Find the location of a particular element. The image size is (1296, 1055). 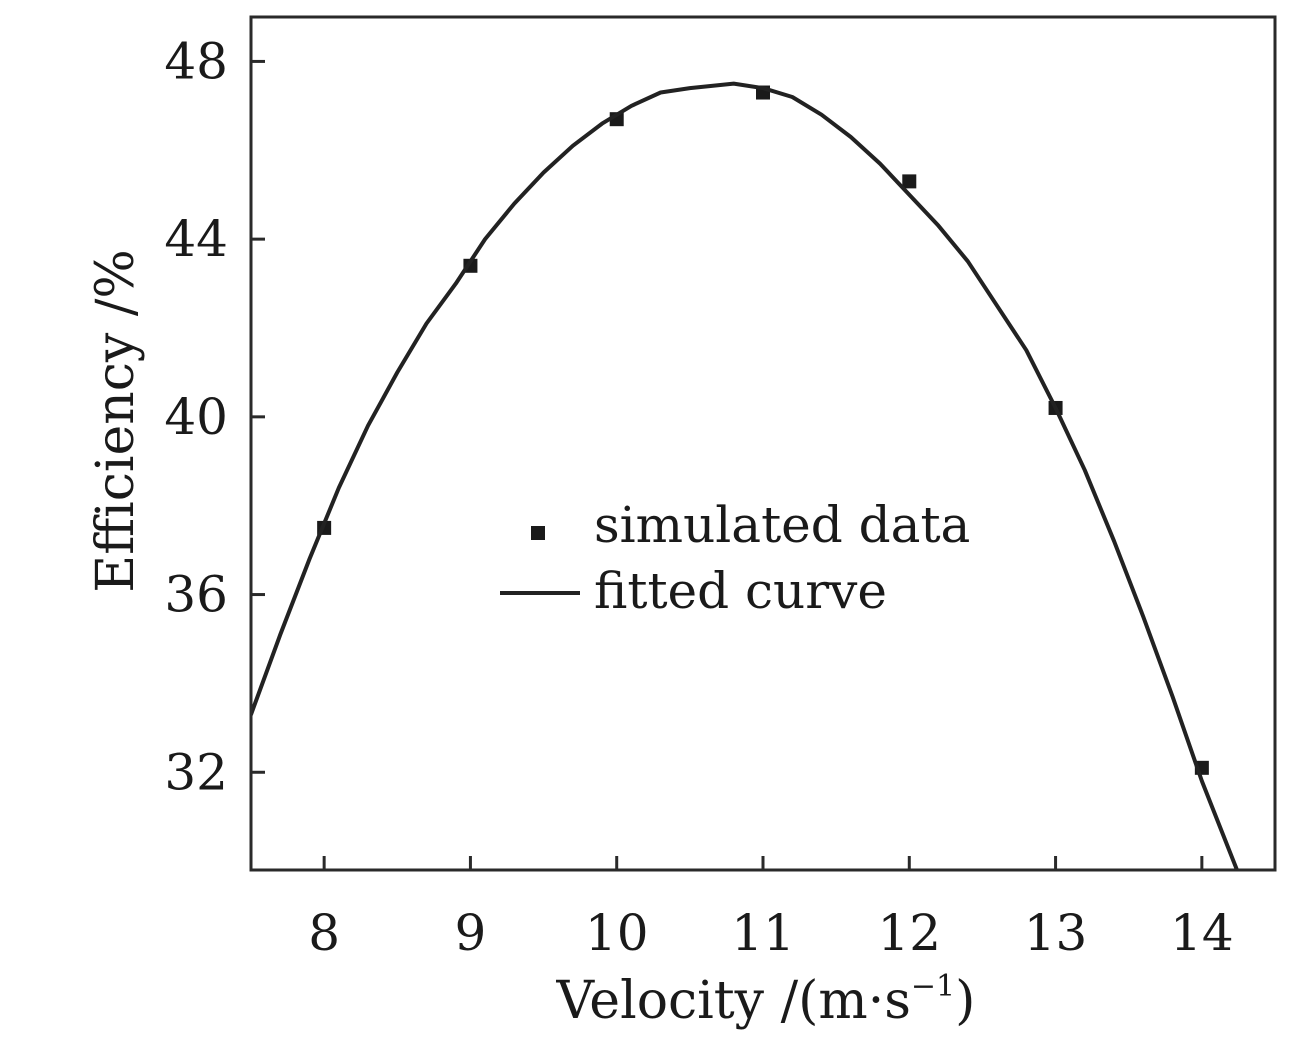

x-tick-label: 11 is located at coordinates (763, 933).